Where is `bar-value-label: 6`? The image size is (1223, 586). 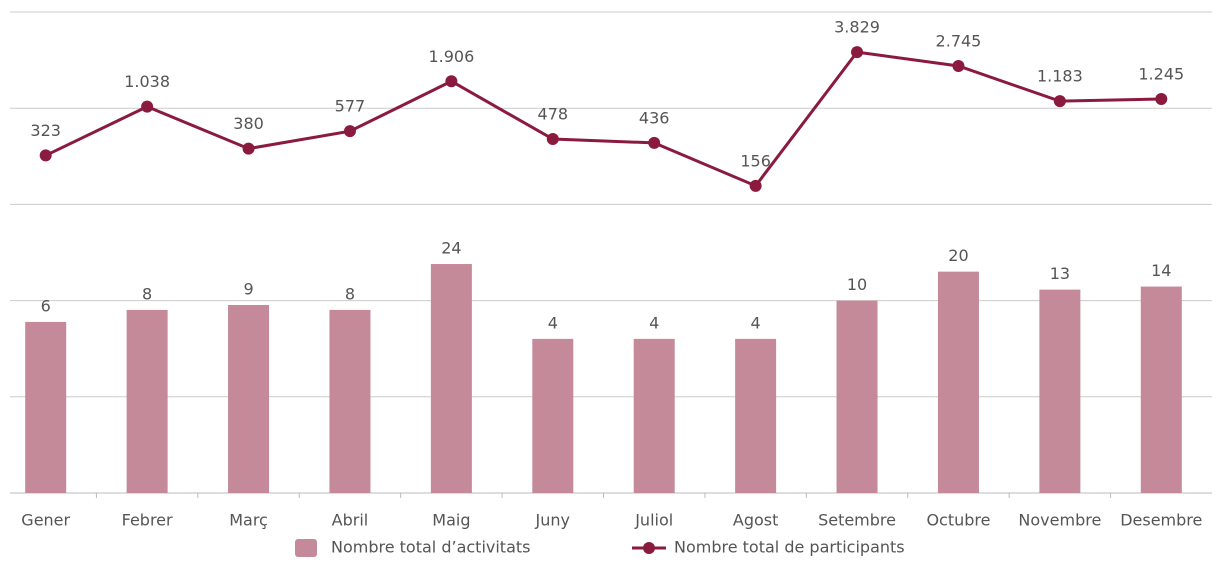
bar-value-label: 6 is located at coordinates (46, 305).